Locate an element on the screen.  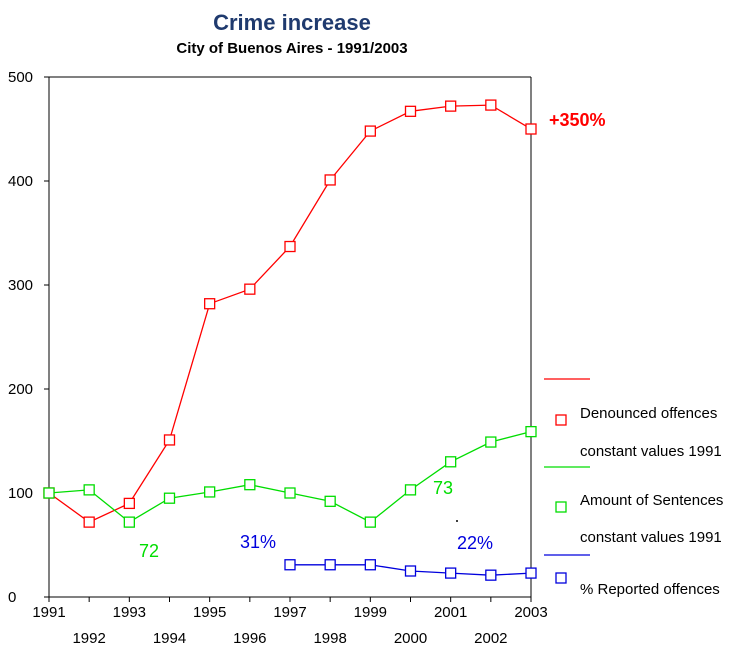
y-tick-label: 300 is located at coordinates (20, 285).